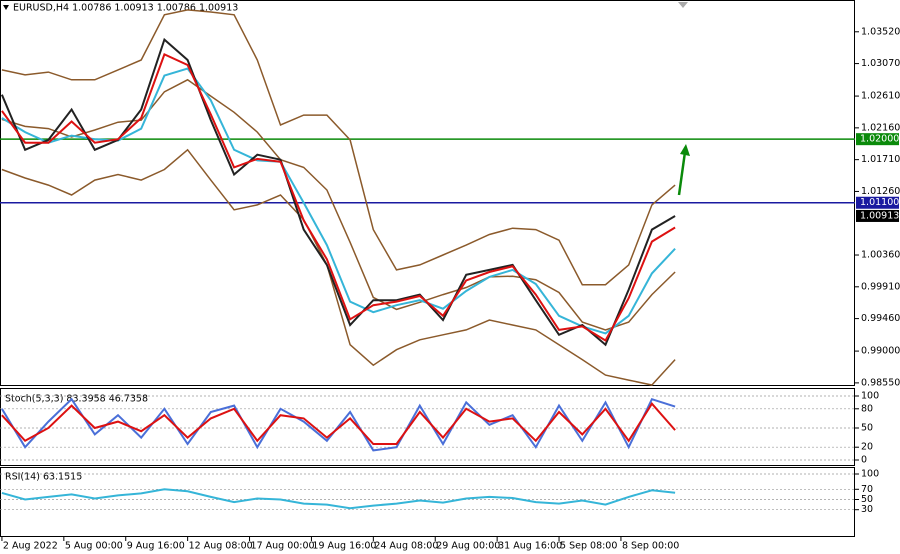  Describe the element at coordinates (30, 546) in the screenshot. I see `x-tick-label: 2 Aug 2022` at that location.